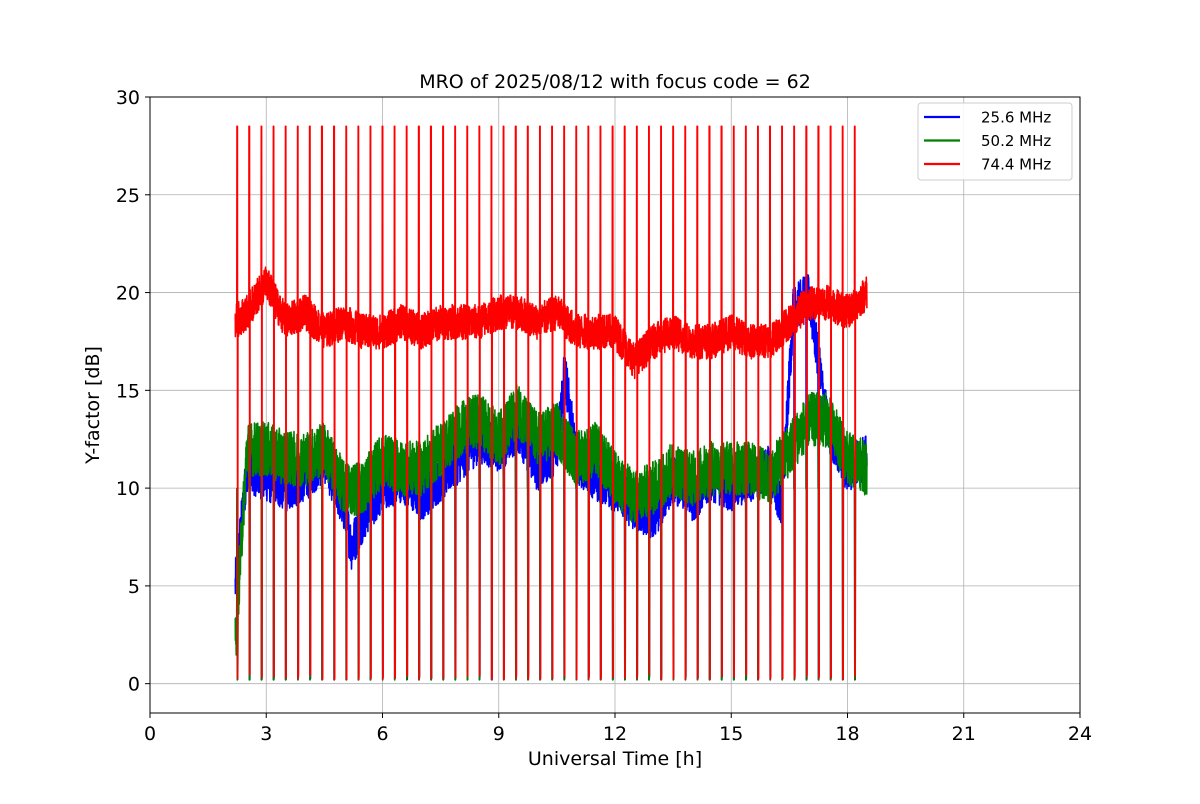  Describe the element at coordinates (1016, 141) in the screenshot. I see `legend-label: 50.2 MHz` at that location.